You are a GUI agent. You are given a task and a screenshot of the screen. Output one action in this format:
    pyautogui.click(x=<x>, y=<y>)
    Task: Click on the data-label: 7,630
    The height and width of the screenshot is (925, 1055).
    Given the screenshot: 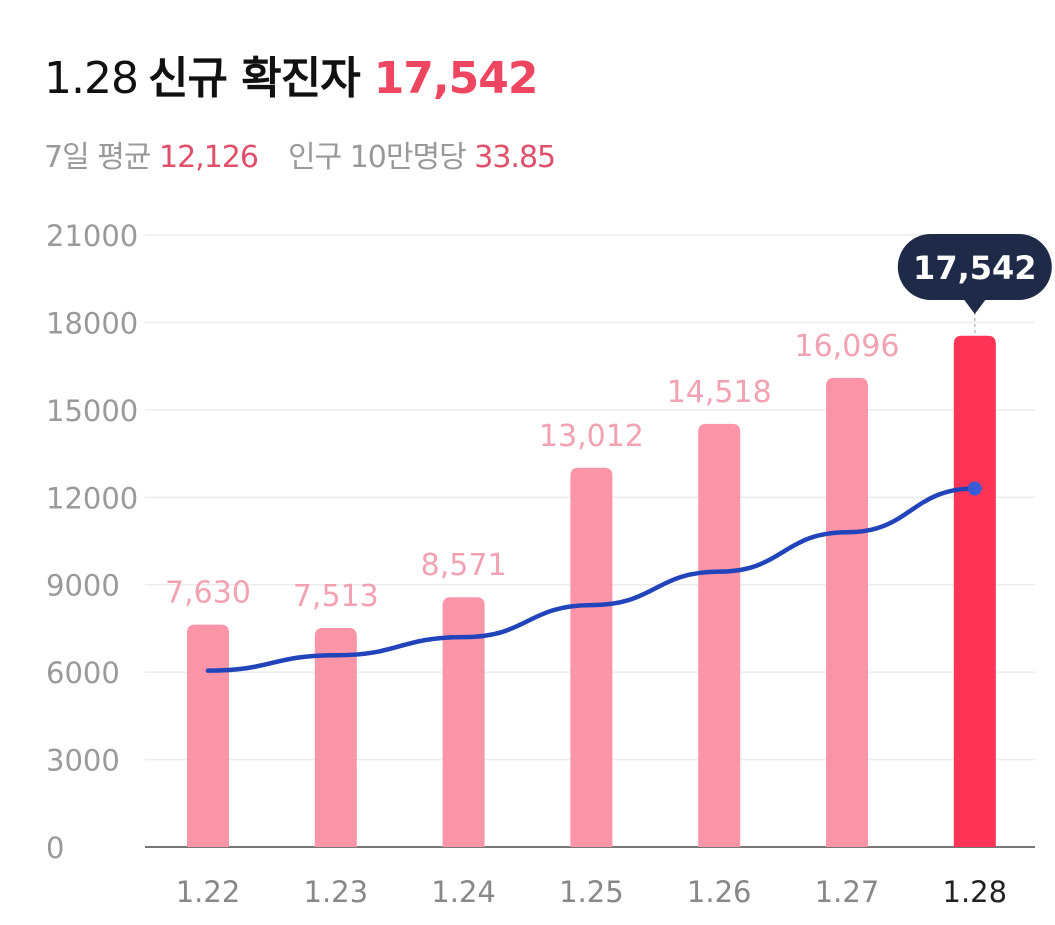 What is the action you would take?
    pyautogui.click(x=208, y=593)
    